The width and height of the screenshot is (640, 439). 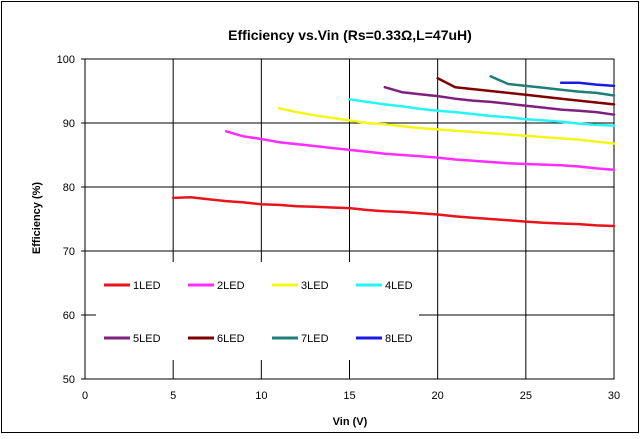 I want to click on y-tick-label: 50, so click(x=69, y=380).